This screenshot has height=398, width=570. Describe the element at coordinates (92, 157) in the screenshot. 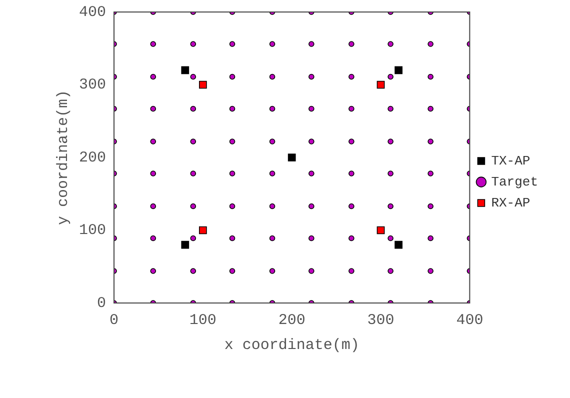

I see `y-tick-label: 200` at that location.